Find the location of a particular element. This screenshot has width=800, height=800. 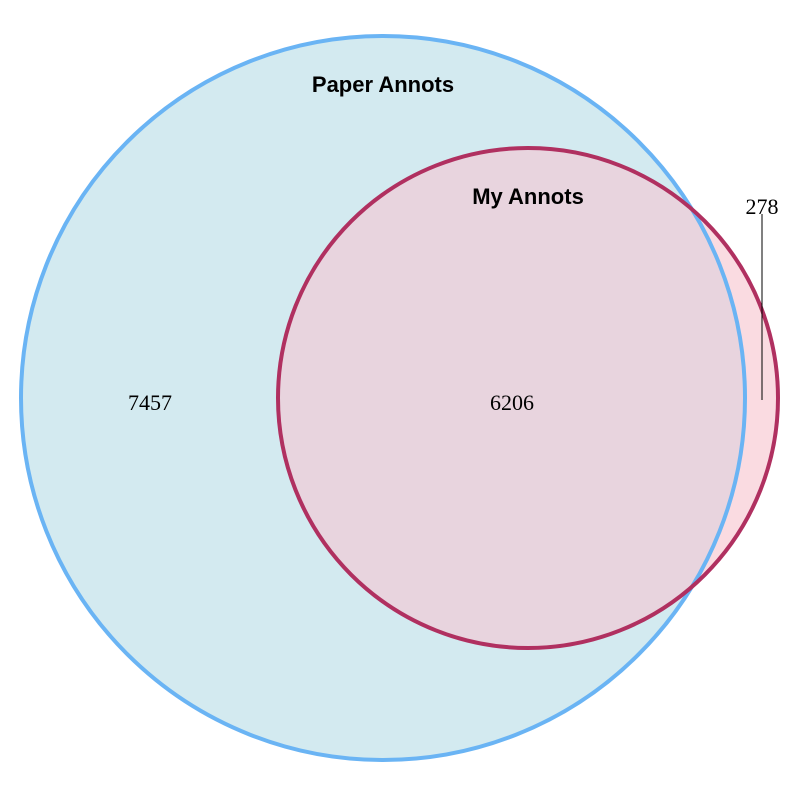

my-annots-title: My Annots is located at coordinates (528, 196).